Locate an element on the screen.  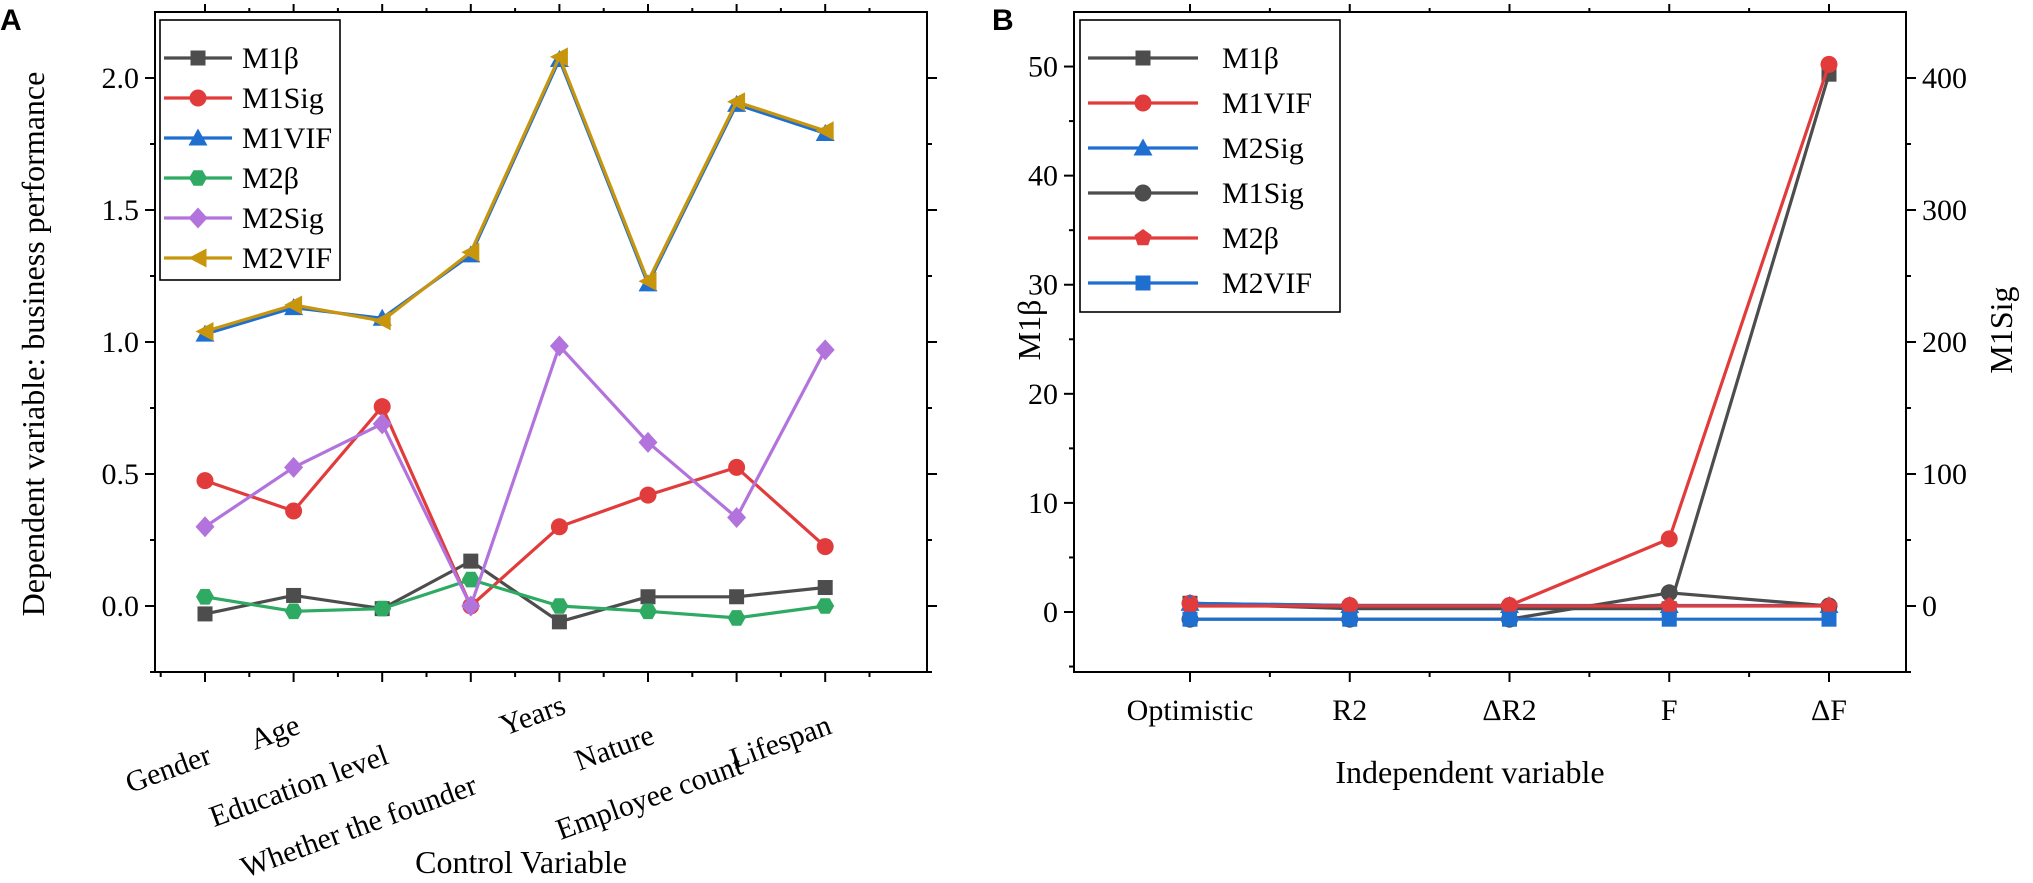
legend-entry-a: M2β is located at coordinates (231, 178).